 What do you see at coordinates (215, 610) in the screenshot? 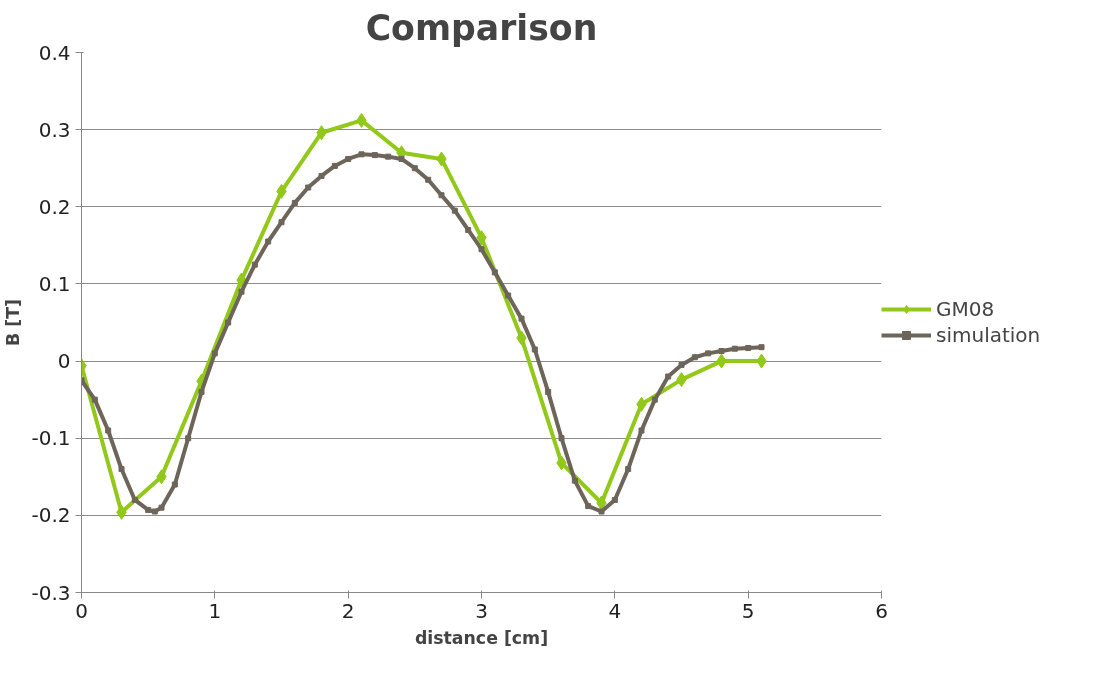
I see `x-tick-label: 1` at bounding box center [215, 610].